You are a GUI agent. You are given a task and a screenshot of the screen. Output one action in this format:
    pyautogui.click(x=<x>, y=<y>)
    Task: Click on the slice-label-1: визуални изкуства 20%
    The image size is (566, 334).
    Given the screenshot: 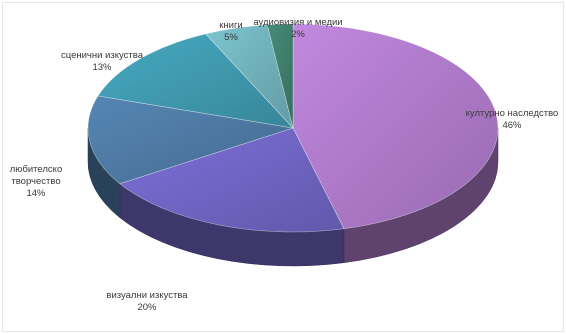 What is the action you would take?
    pyautogui.click(x=147, y=301)
    